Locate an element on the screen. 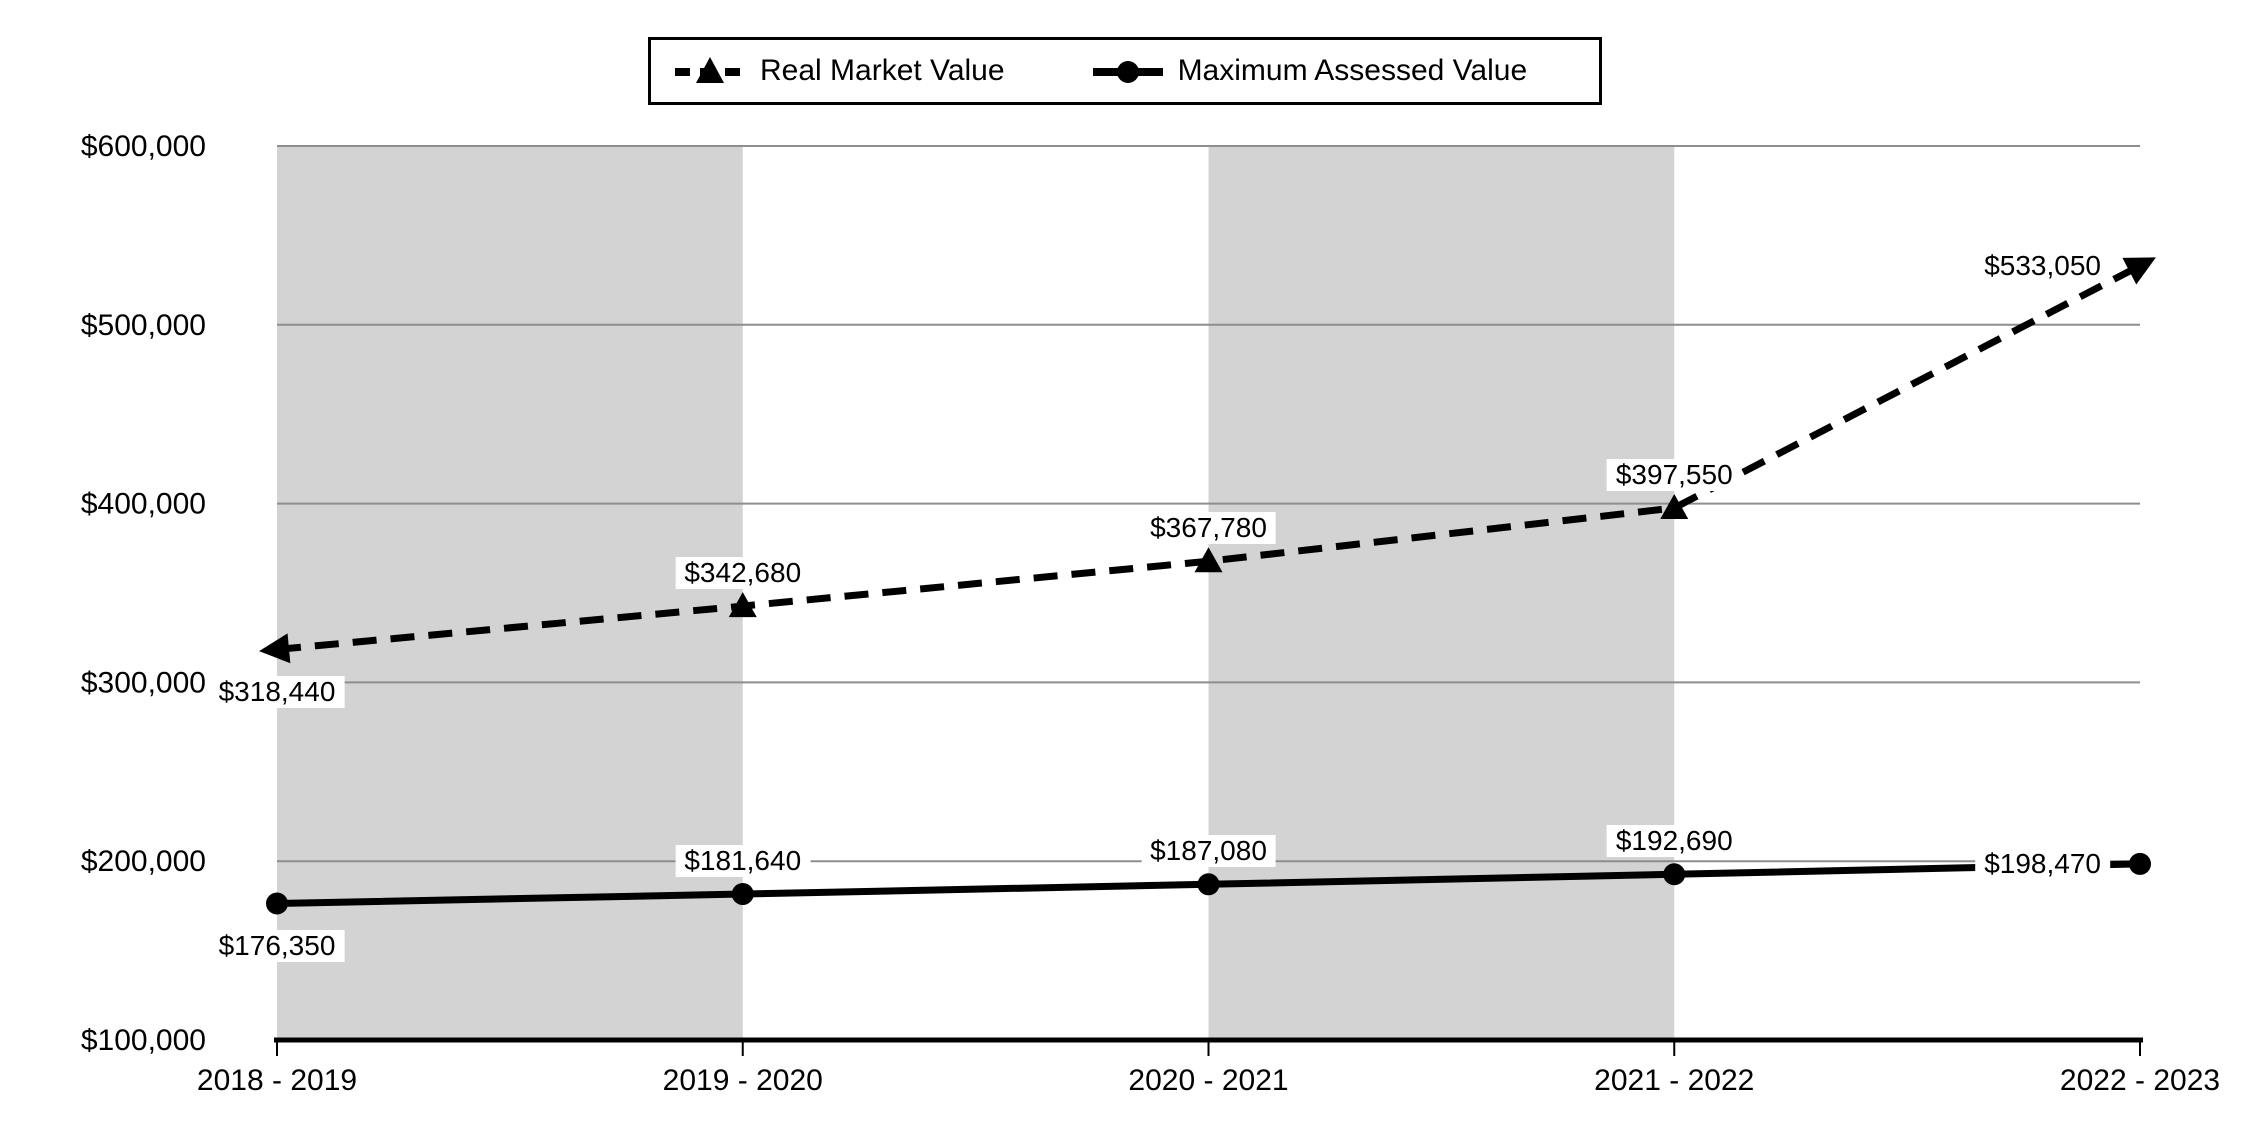 The width and height of the screenshot is (2250, 1140). y-axis-tick-label: $500,000 is located at coordinates (143, 325).